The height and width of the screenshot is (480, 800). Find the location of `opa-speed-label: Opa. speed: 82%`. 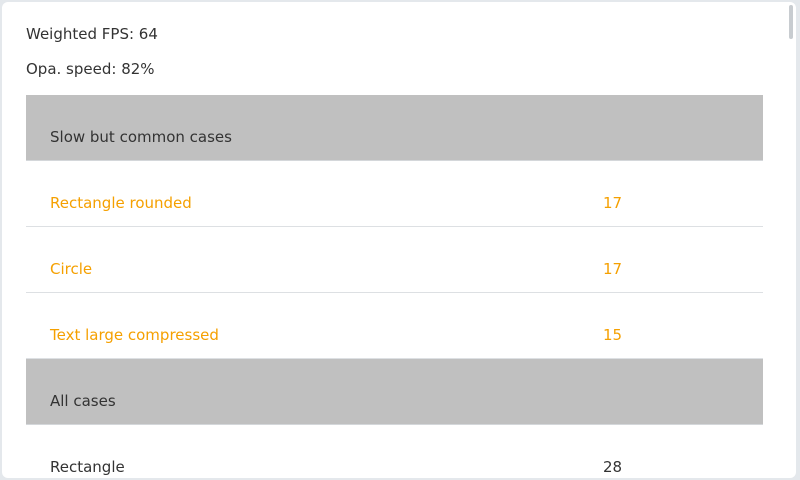

opa-speed-label: Opa. speed: 82% is located at coordinates (90, 69).